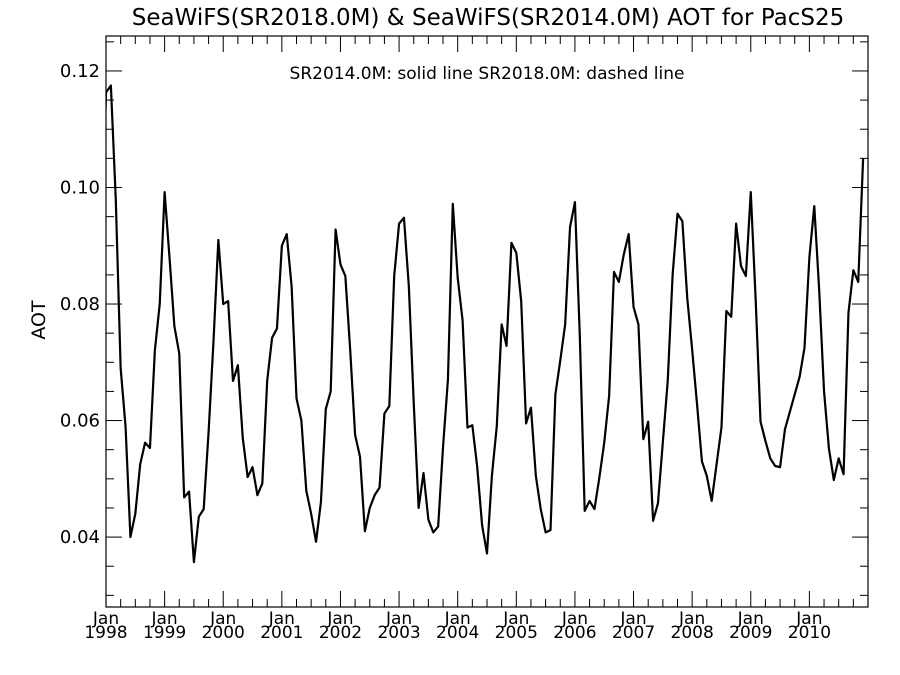  What do you see at coordinates (281, 633) in the screenshot?
I see `x-tick-year: 2001` at bounding box center [281, 633].